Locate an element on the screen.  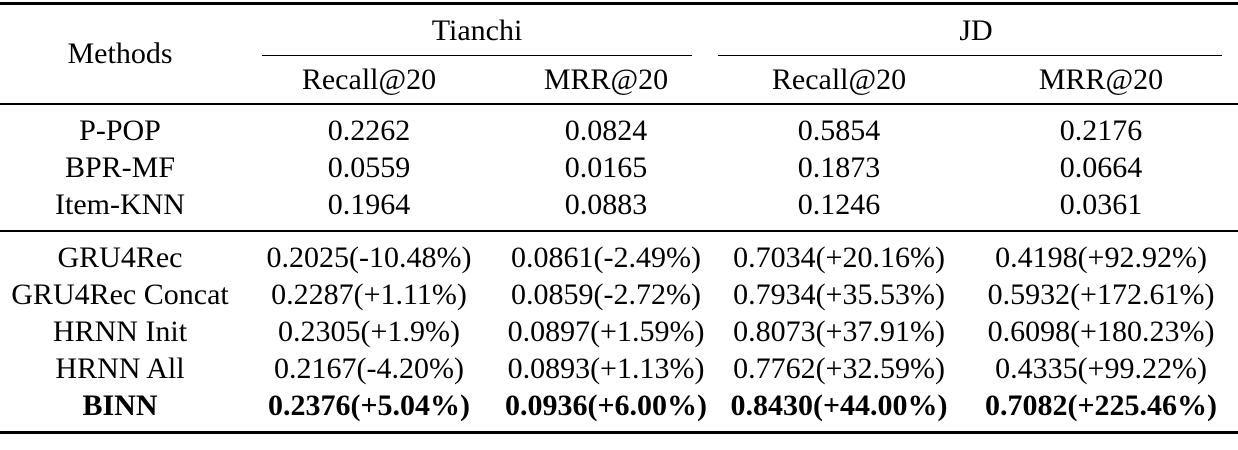
value-cell: 0.0824 is located at coordinates (606, 130).